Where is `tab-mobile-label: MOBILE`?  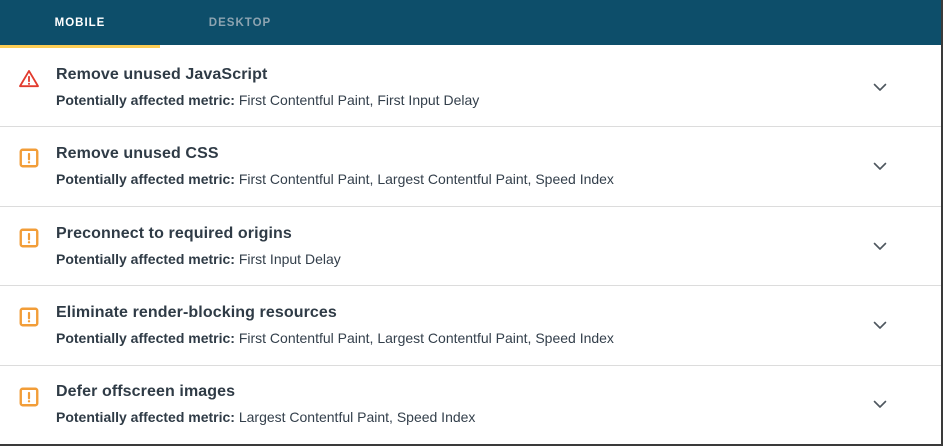
tab-mobile-label: MOBILE is located at coordinates (80, 22).